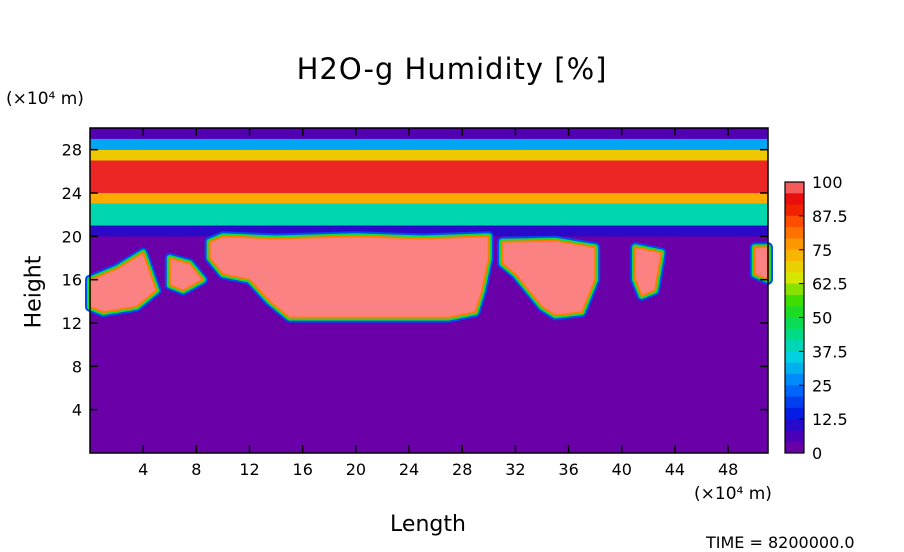 Image resolution: width=904 pixels, height=552 pixels. What do you see at coordinates (568, 469) in the screenshot?
I see `x-tick-label: 36` at bounding box center [568, 469].